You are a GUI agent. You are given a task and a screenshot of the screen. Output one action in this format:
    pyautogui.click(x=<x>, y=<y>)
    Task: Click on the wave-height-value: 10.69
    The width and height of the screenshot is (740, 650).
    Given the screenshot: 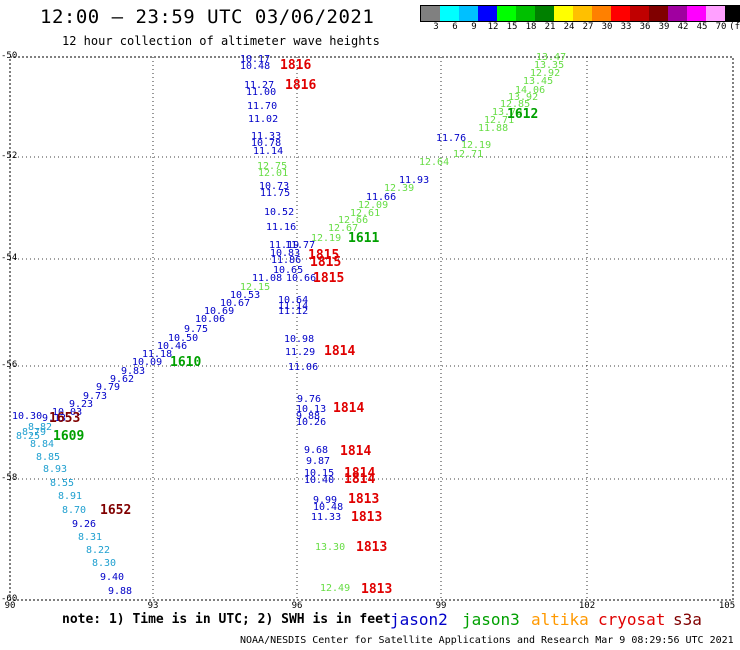 What is the action you would take?
    pyautogui.click(x=219, y=311)
    